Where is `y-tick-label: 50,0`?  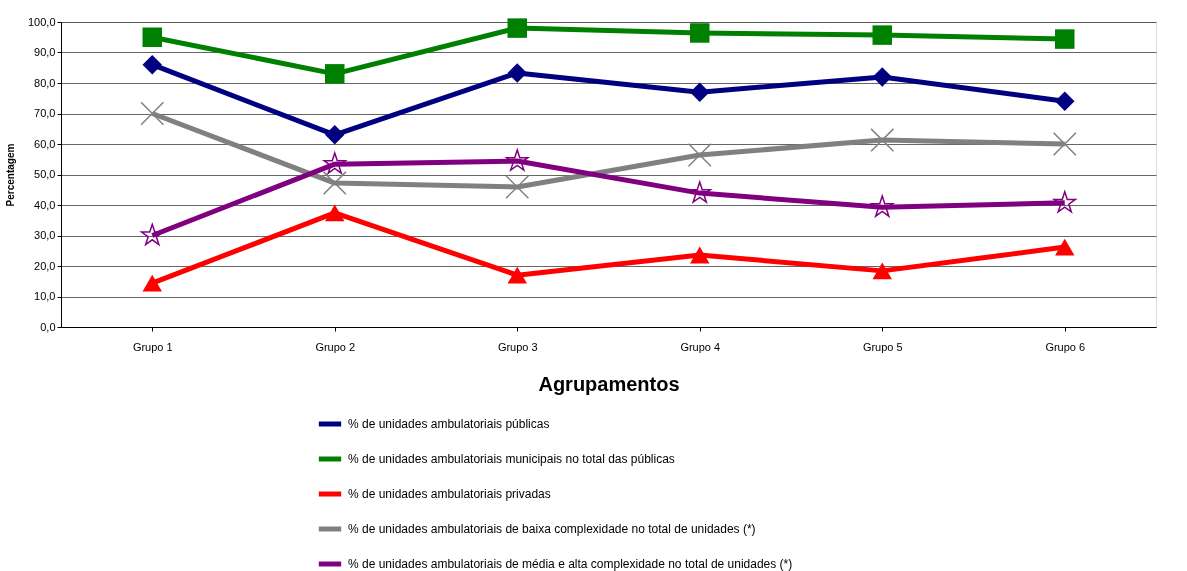 y-tick-label: 50,0 is located at coordinates (45, 174).